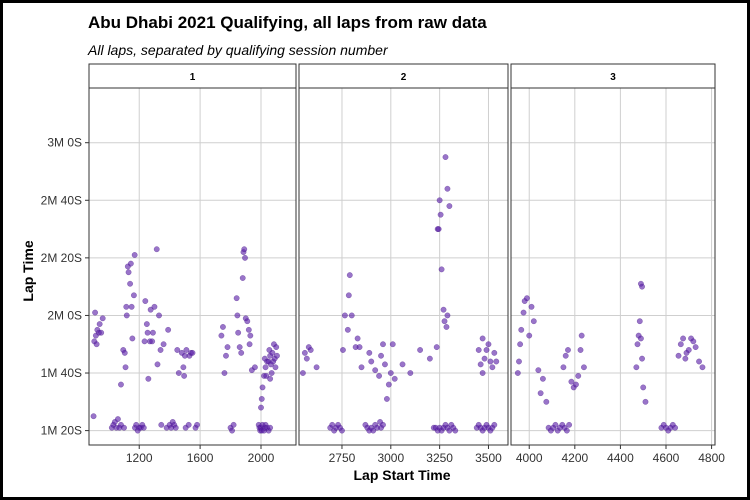 This screenshot has width=750, height=500. Describe the element at coordinates (666, 458) in the screenshot. I see `x-tick-label: 4600` at that location.